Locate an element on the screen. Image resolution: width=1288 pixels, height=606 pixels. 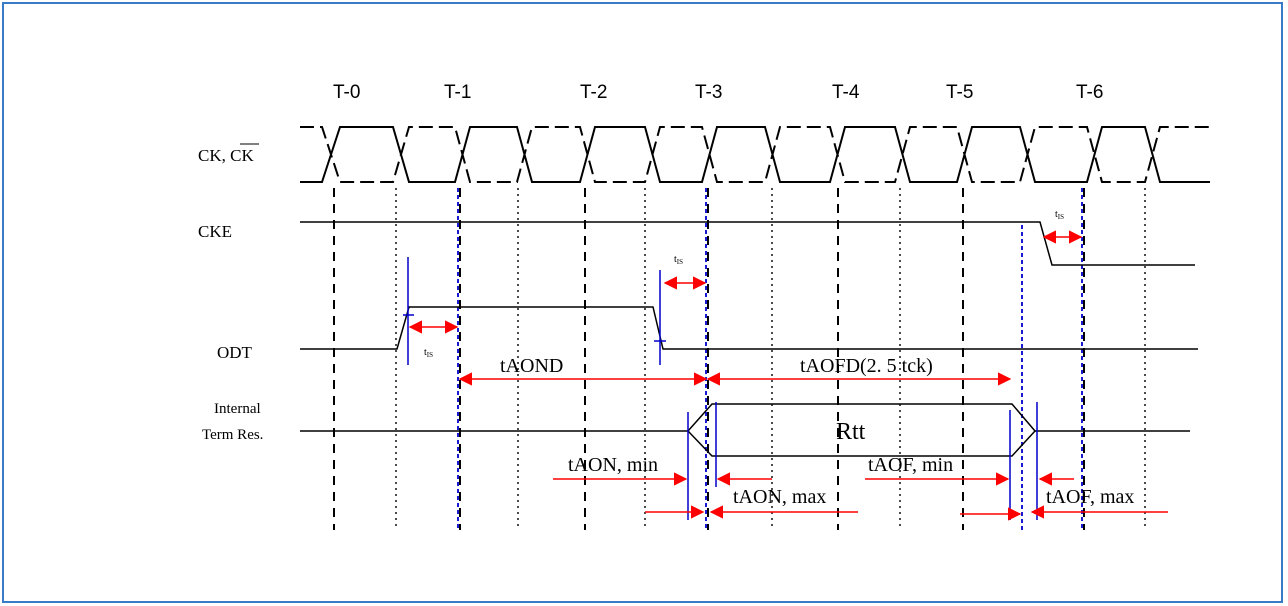
ck-label: CK, CK is located at coordinates (226, 155).